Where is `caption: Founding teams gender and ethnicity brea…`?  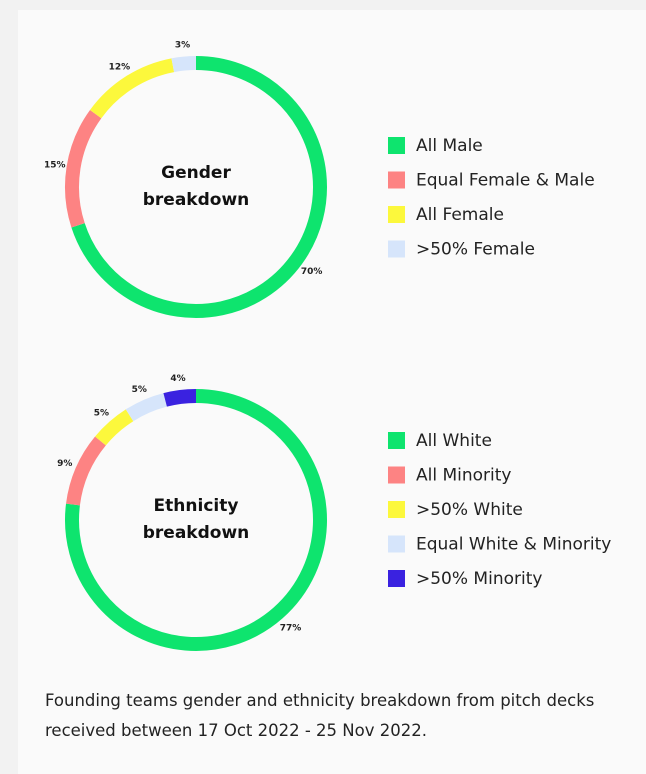 caption: Founding teams gender and ethnicity brea… is located at coordinates (320, 715).